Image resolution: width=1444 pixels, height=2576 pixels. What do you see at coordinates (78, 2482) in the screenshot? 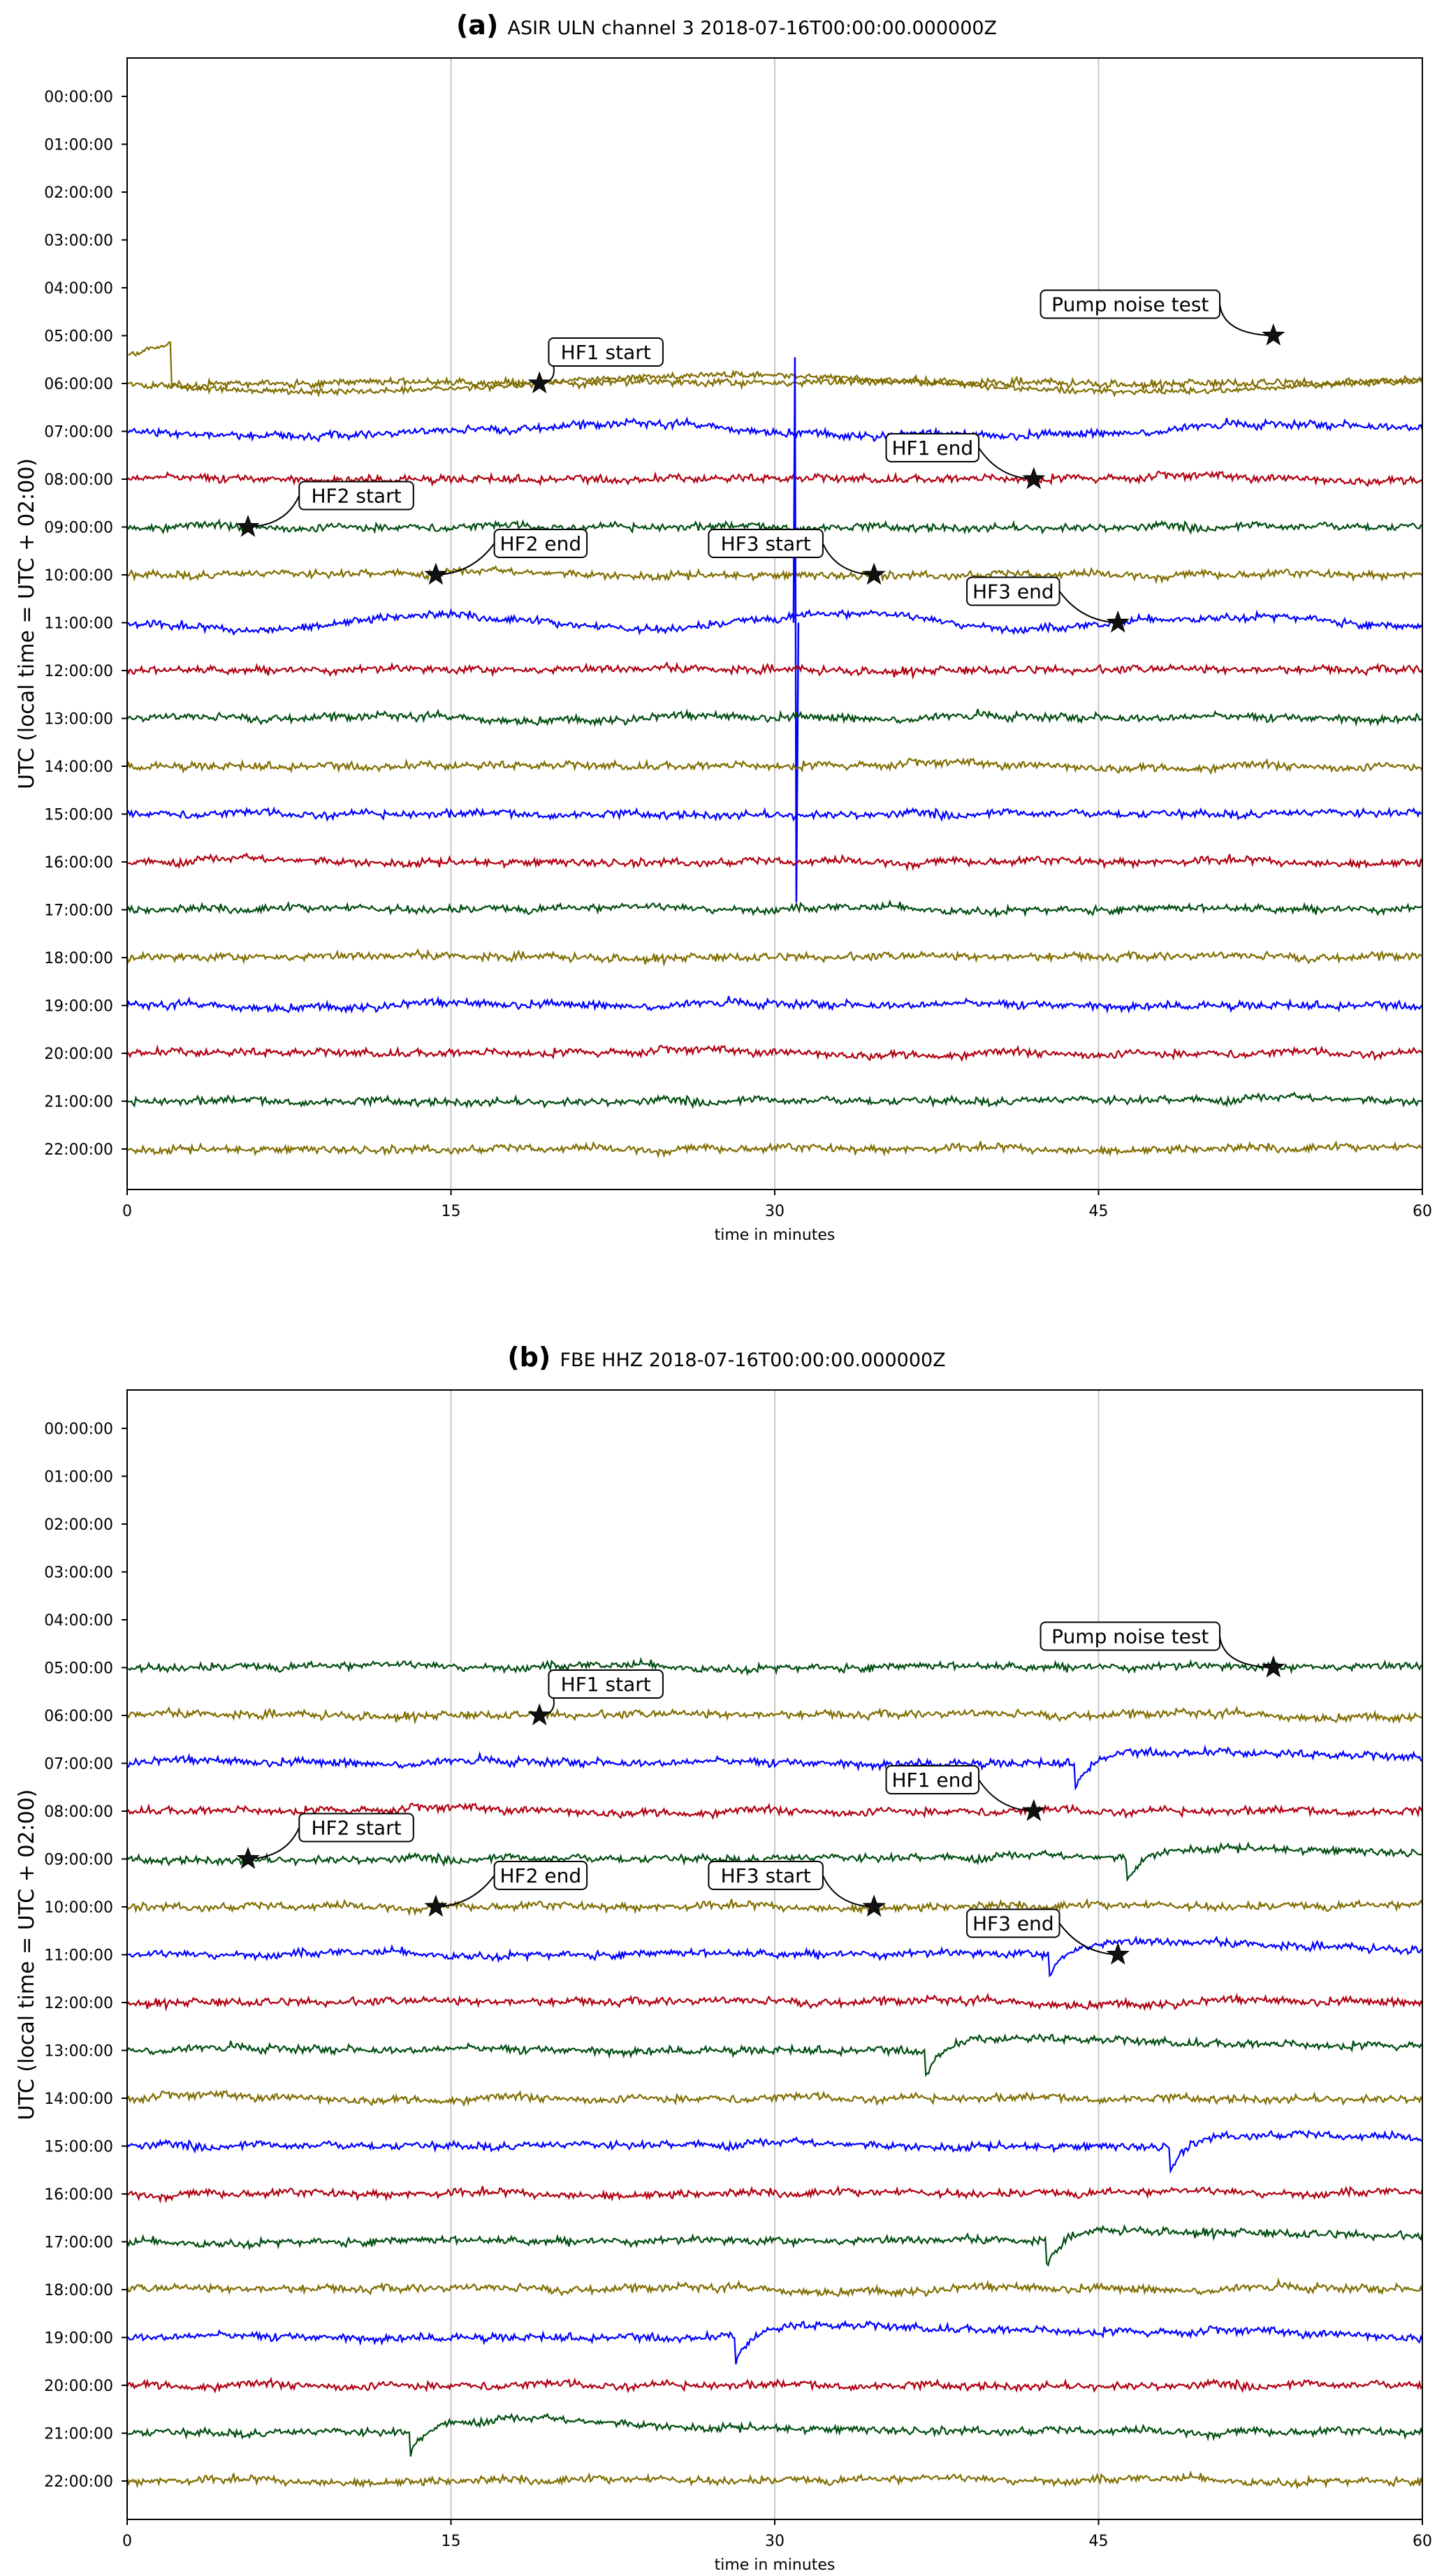
I see `y-tick-label: 22:00:00` at bounding box center [78, 2482].